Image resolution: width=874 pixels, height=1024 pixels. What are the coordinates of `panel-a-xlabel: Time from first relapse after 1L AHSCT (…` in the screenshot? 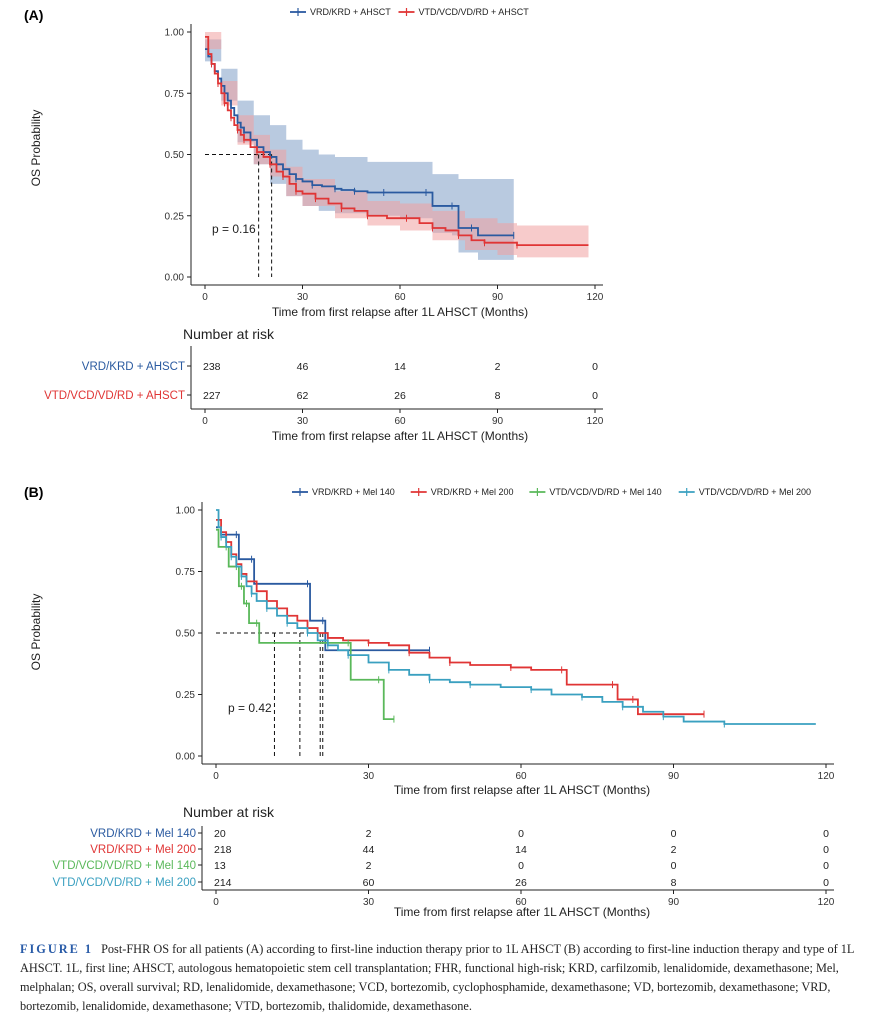 It's located at (400, 312).